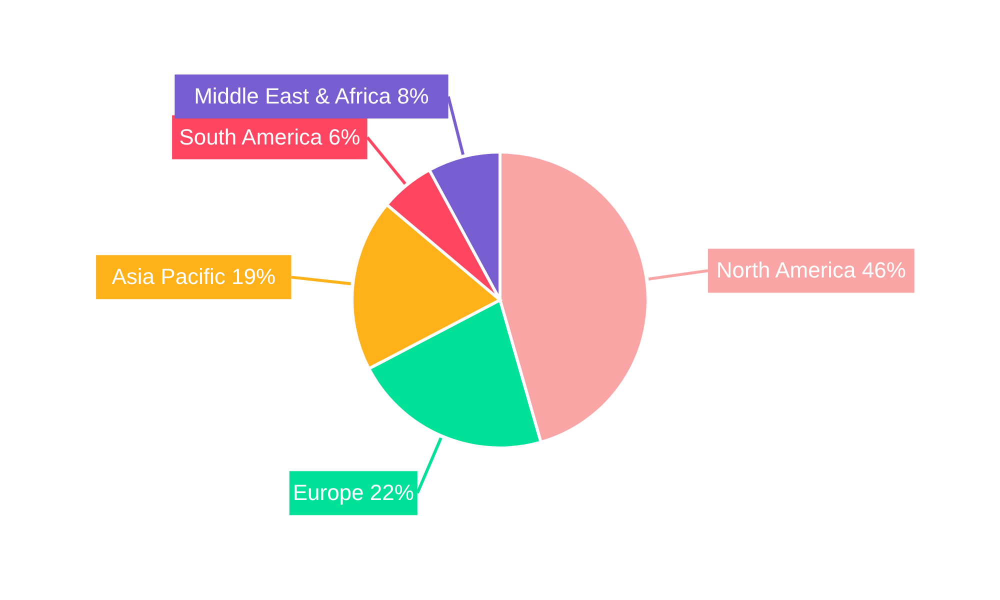 The height and width of the screenshot is (600, 1000). Describe the element at coordinates (269, 137) in the screenshot. I see `slice-label: South America 6%` at that location.